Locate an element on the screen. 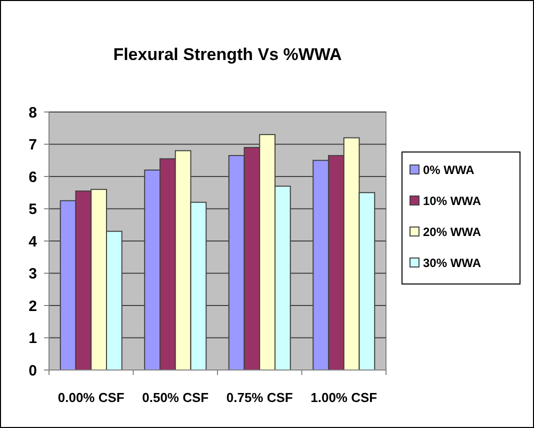 The height and width of the screenshot is (428, 534). legend-label: 10% WWA is located at coordinates (452, 201).